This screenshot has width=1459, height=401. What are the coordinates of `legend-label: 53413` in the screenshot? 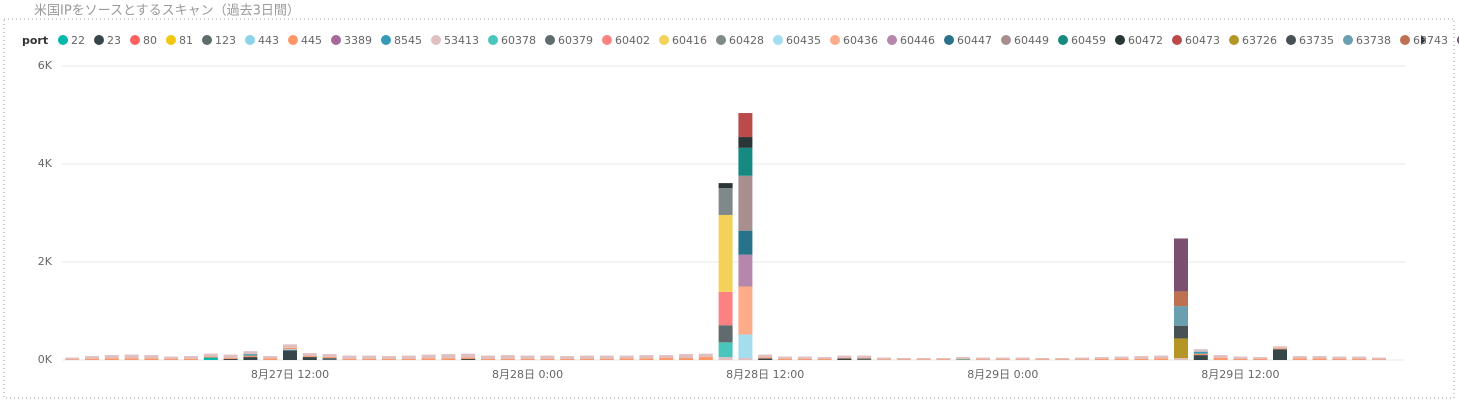 It's located at (461, 40).